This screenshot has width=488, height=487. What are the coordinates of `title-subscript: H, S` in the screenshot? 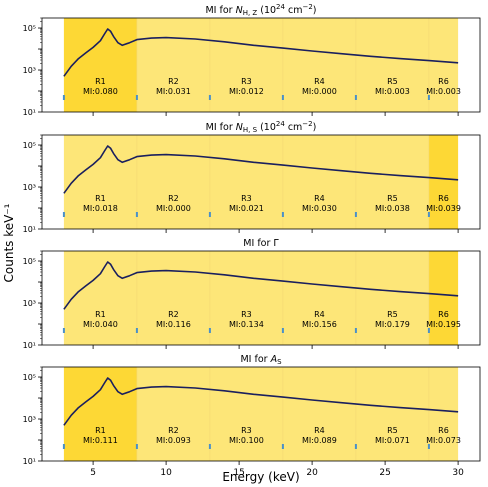 It's located at (250, 130).